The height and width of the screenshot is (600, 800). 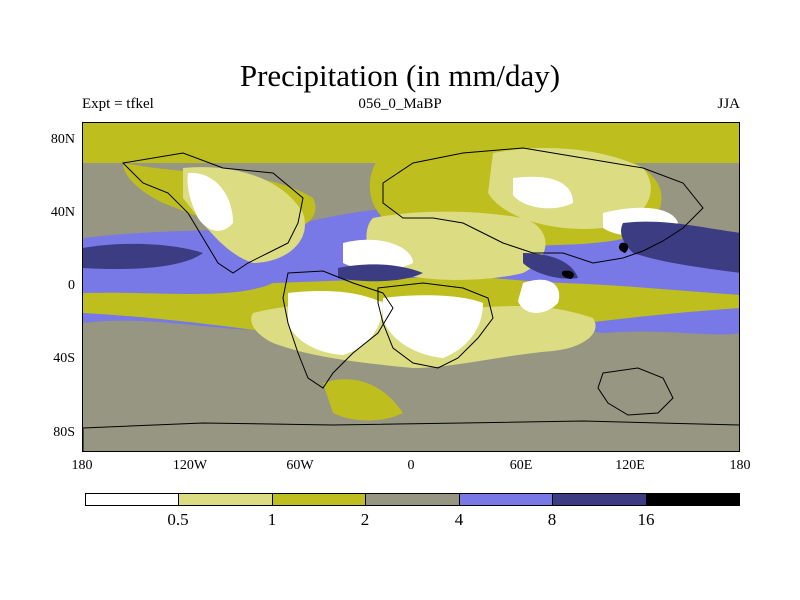 What do you see at coordinates (378, 255) in the screenshot?
I see `north-africa-dry` at bounding box center [378, 255].